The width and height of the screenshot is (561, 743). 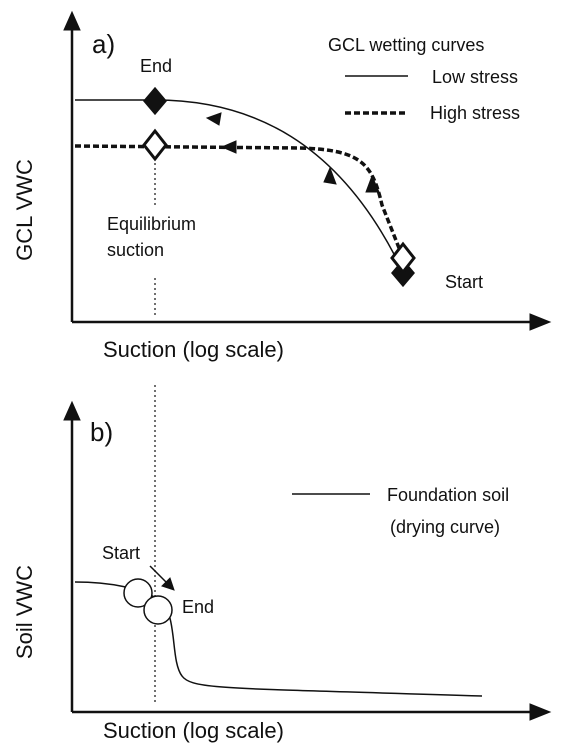 I want to click on legend-entry: Low stress, so click(x=475, y=77).